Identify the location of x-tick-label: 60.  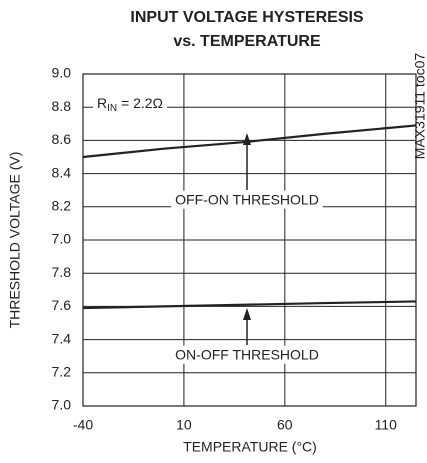
(285, 425).